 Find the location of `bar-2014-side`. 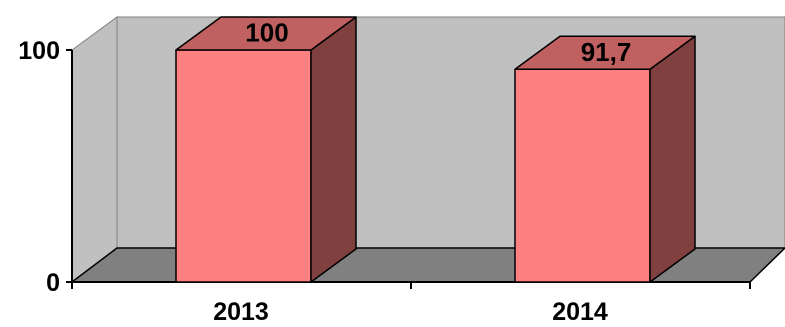

bar-2014-side is located at coordinates (672, 159).